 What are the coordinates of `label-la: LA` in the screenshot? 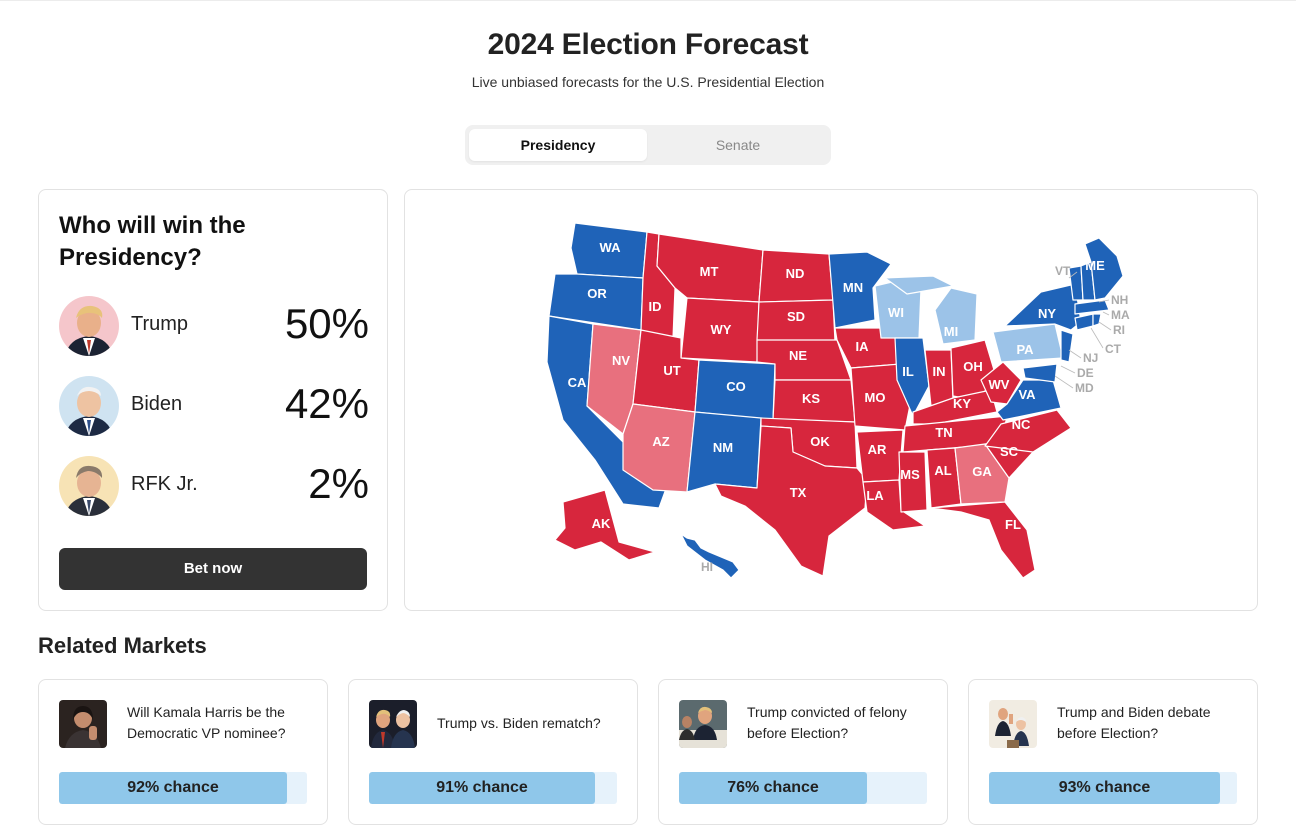 It's located at (875, 495).